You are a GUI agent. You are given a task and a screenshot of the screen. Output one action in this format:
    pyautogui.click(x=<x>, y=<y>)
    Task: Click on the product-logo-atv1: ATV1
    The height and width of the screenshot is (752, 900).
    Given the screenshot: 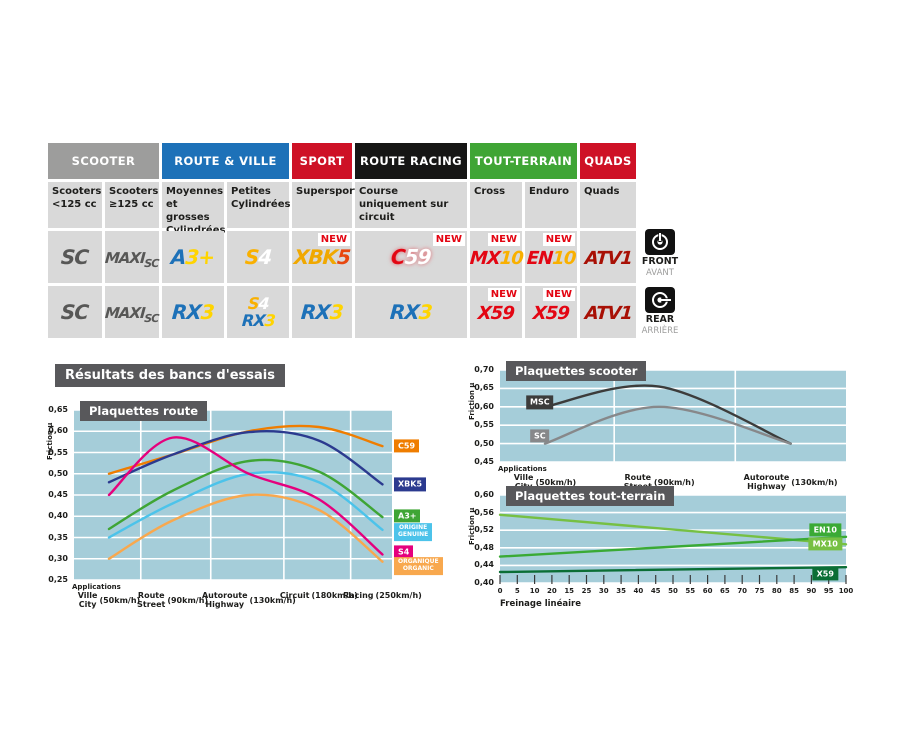 What is the action you would take?
    pyautogui.click(x=608, y=258)
    